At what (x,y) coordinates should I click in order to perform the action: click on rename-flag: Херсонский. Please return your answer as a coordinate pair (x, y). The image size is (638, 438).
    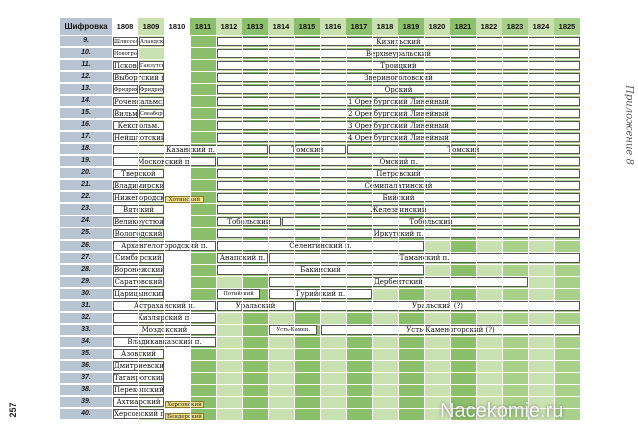
    Looking at the image, I should click on (184, 404).